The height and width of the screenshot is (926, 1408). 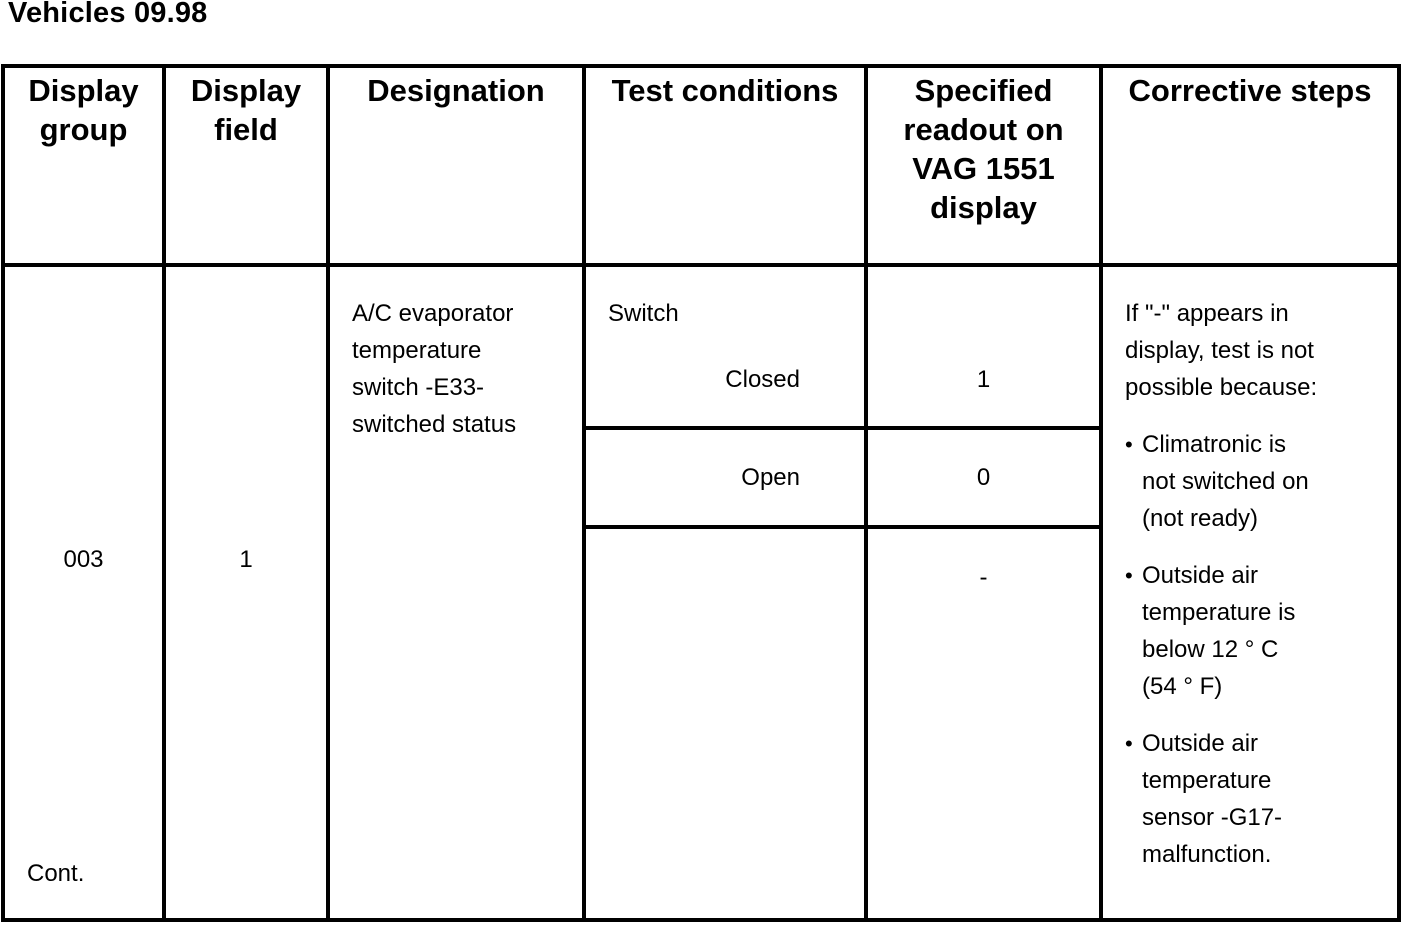 What do you see at coordinates (983, 379) in the screenshot?
I see `readout-value-closed: 1` at bounding box center [983, 379].